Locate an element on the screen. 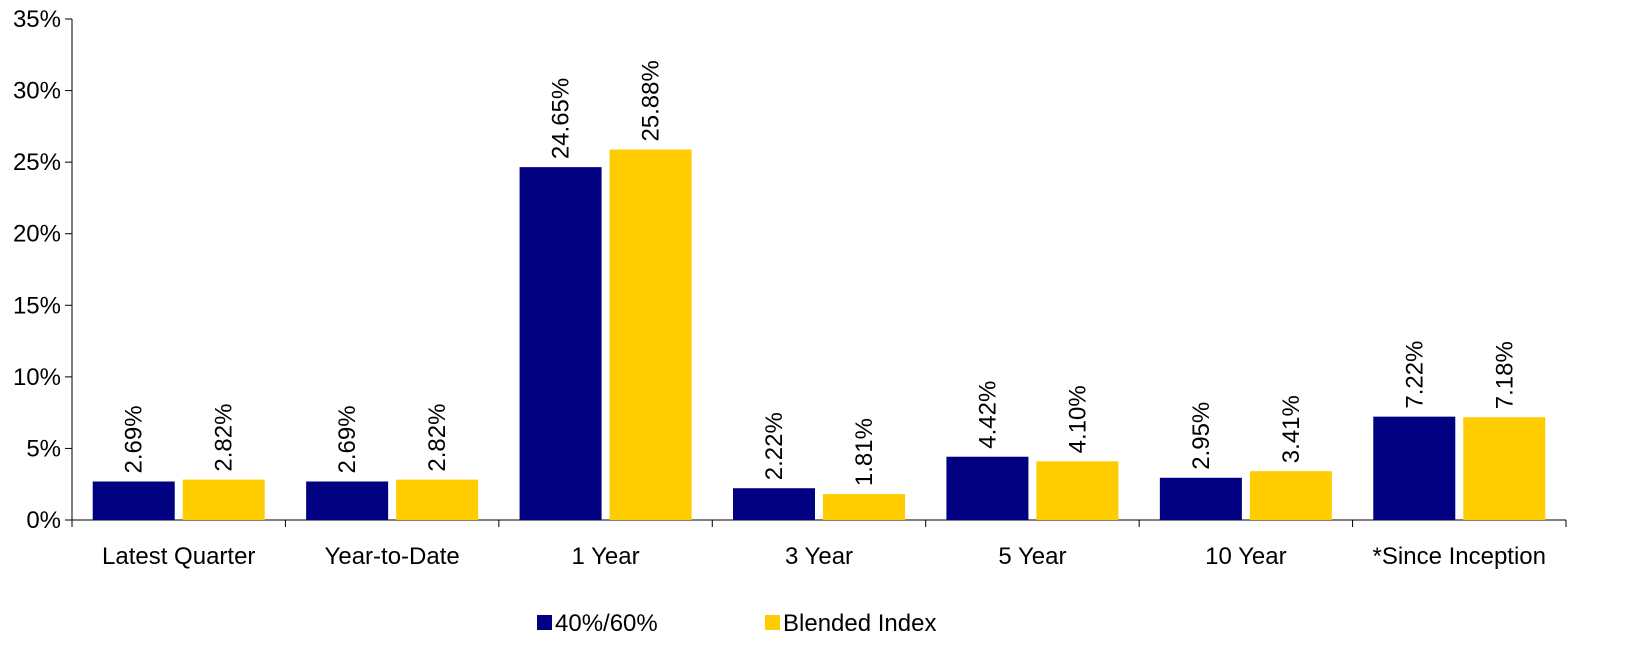 The width and height of the screenshot is (1637, 671). x-tick-label: Latest Quarter is located at coordinates (178, 556).